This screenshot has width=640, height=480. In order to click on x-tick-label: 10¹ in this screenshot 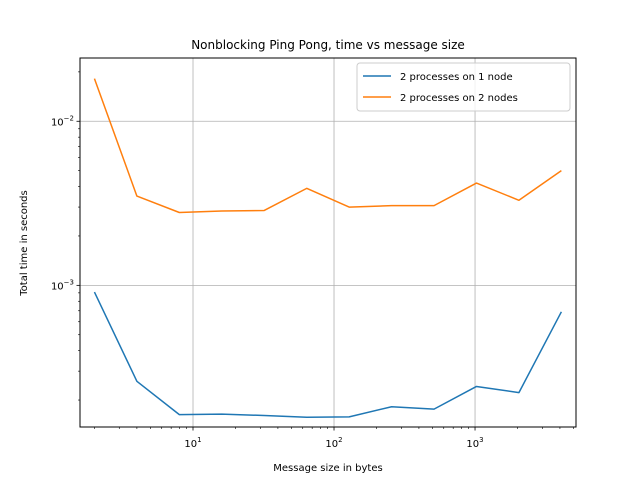, I will do `click(192, 443)`.